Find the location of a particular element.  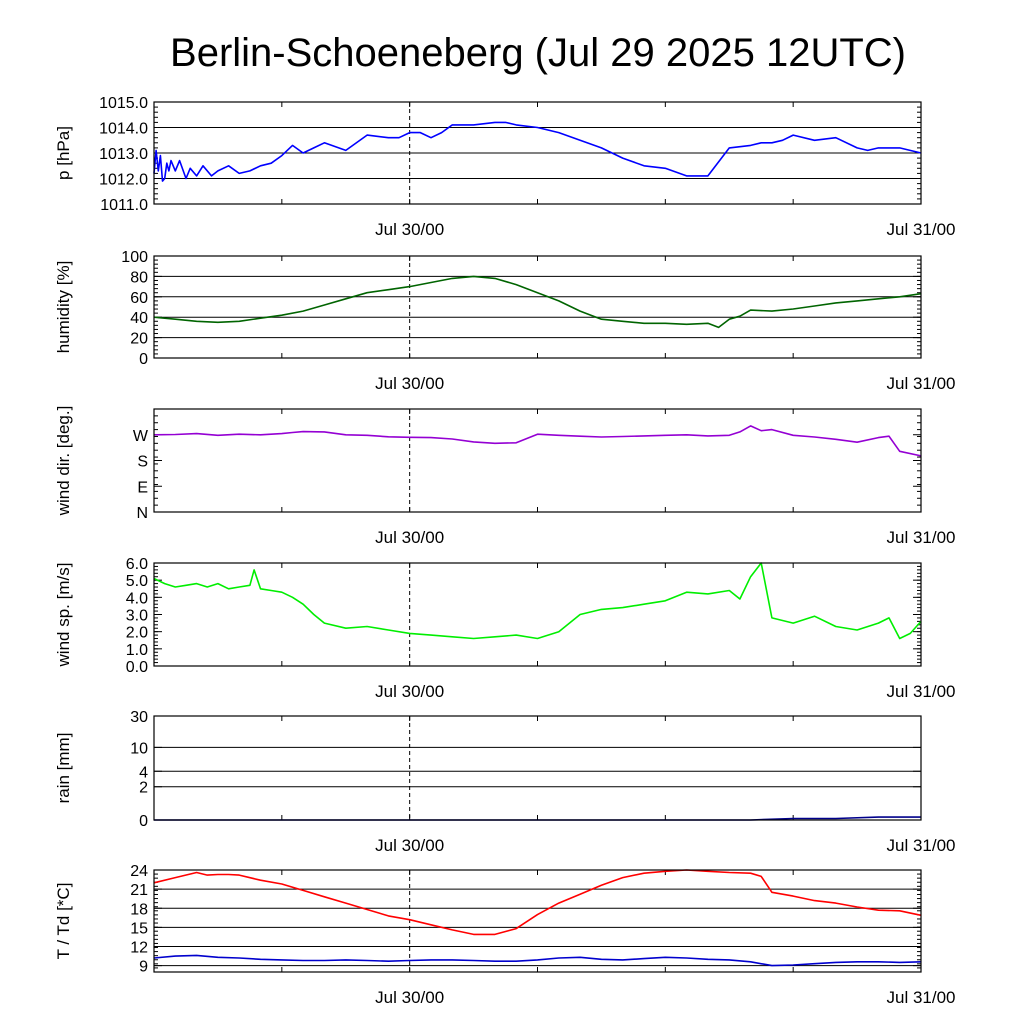

y-tick-label: 21 is located at coordinates (139, 890).